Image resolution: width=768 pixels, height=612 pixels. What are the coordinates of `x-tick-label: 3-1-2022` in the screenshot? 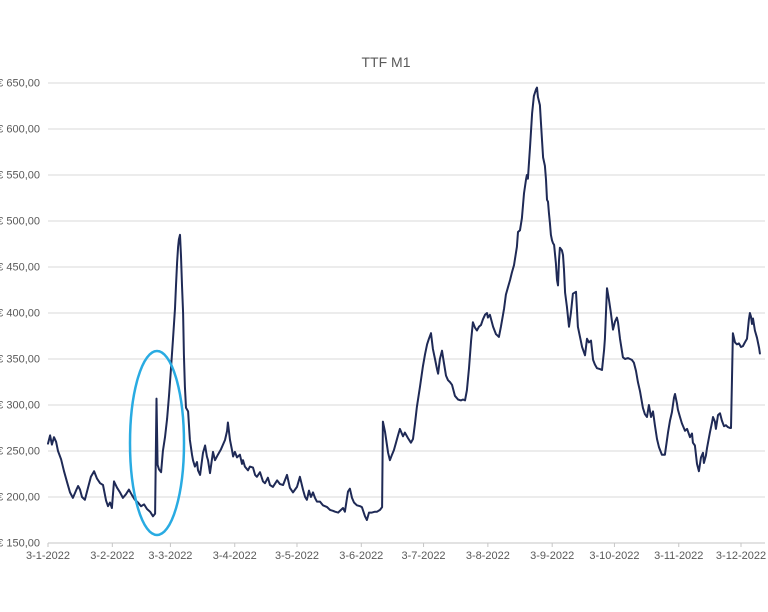 It's located at (48, 556).